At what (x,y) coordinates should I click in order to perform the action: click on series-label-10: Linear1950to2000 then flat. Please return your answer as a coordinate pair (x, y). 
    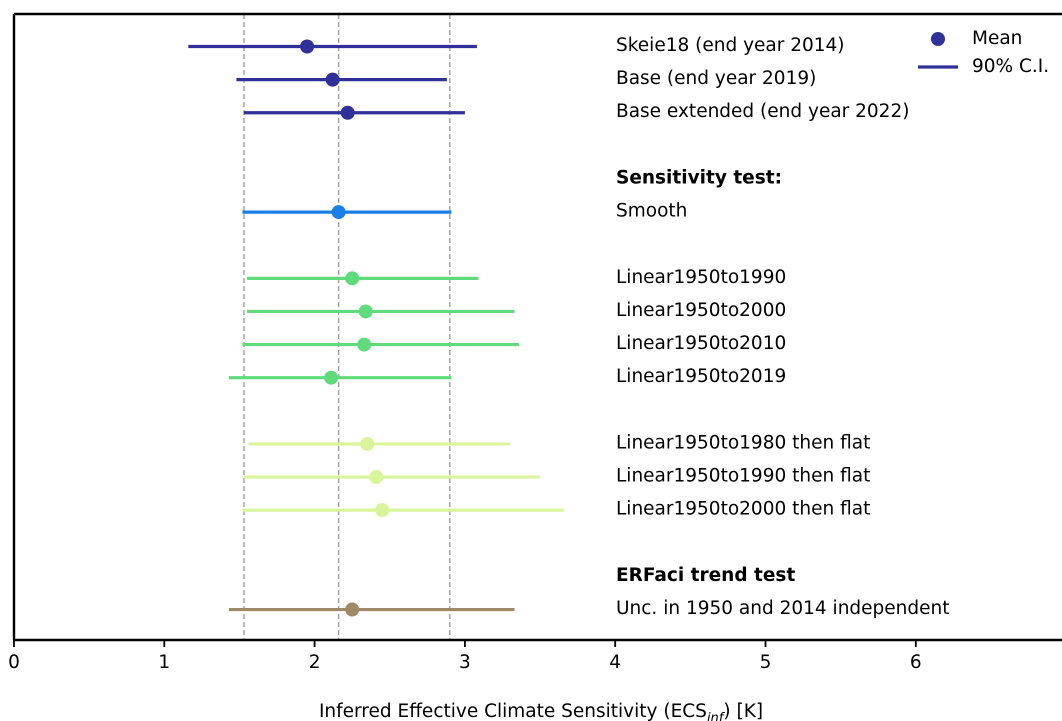
    Looking at the image, I should click on (743, 509).